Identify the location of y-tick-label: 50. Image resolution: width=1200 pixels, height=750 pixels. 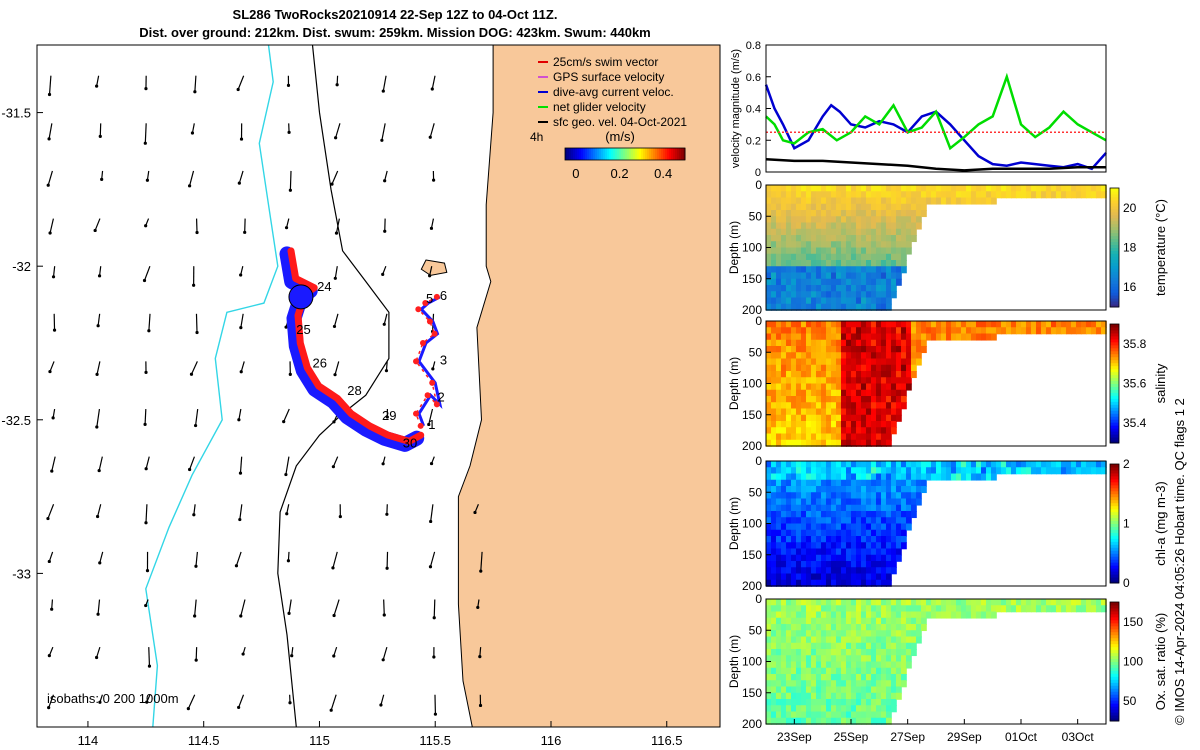
(756, 352).